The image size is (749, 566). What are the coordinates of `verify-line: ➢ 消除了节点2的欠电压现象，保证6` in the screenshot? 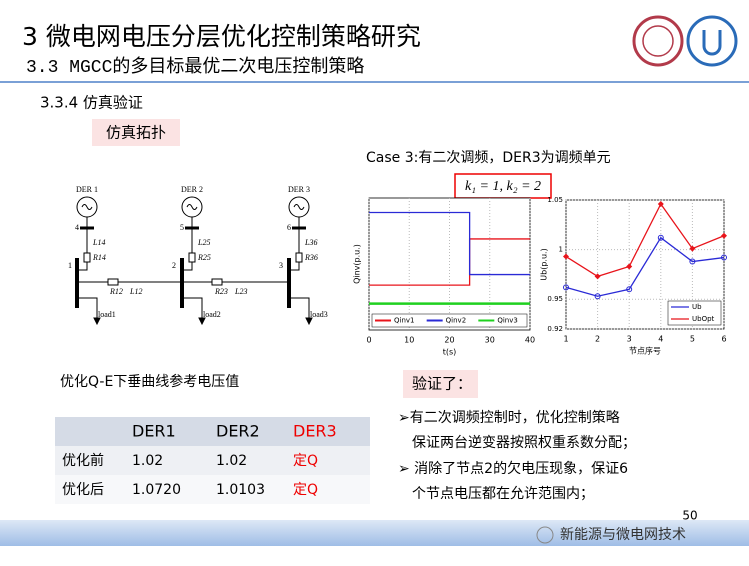 It's located at (513, 469).